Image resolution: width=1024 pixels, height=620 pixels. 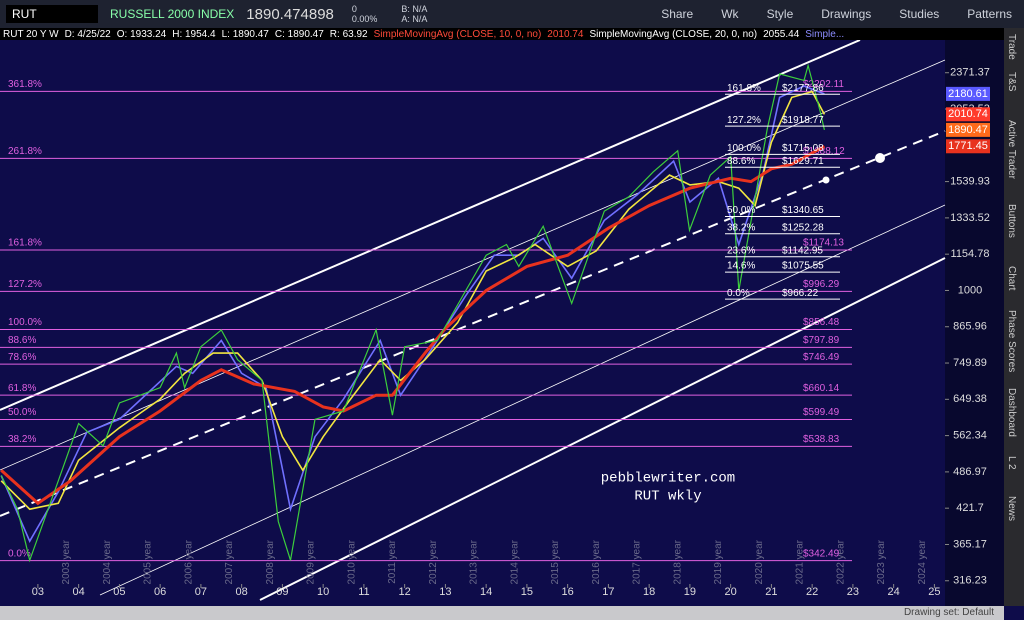 I want to click on x-tick-label: 21, so click(x=771, y=592).